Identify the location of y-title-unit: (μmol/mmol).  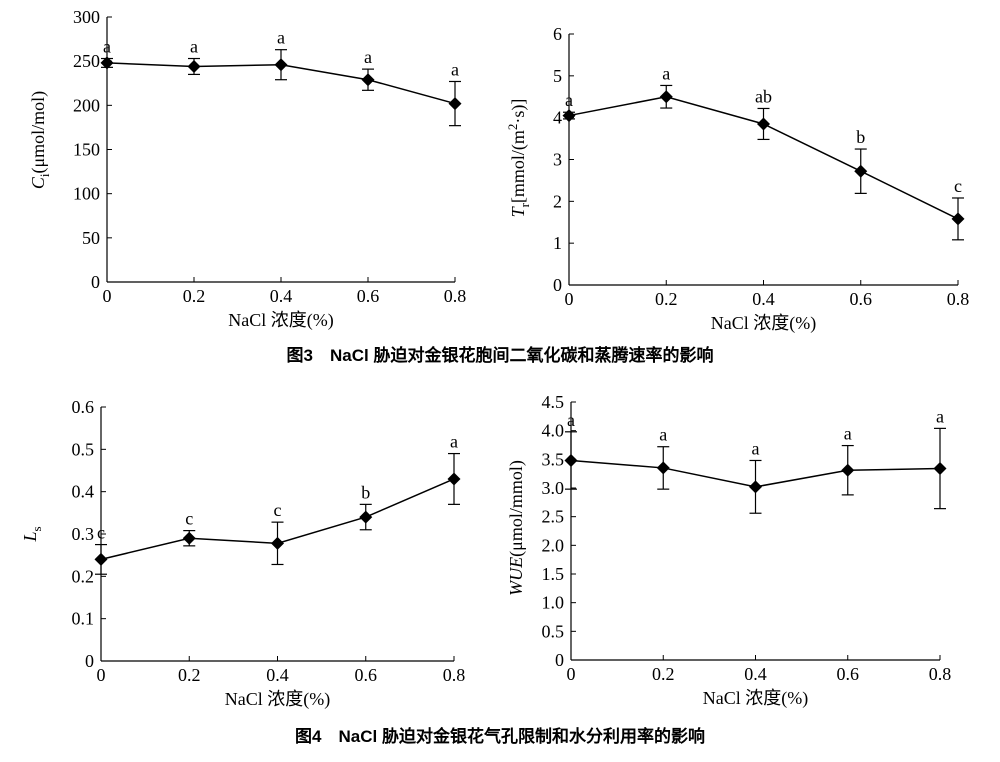
(516, 508).